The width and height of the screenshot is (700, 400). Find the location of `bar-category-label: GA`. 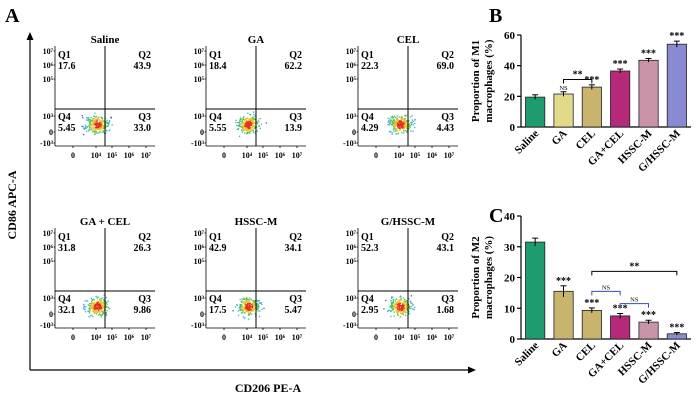

bar-category-label: GA is located at coordinates (559, 138).